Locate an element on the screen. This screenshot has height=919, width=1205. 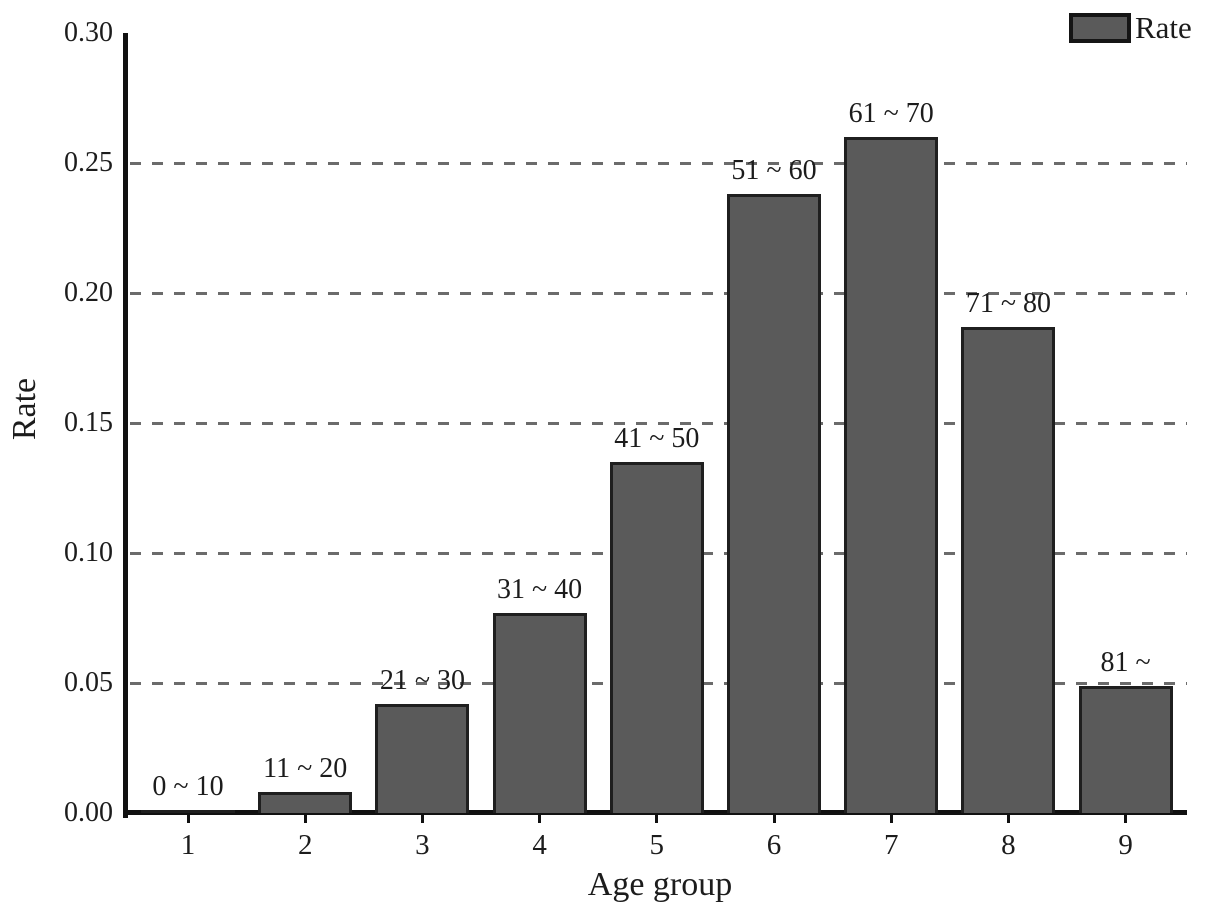
legend: Rate is located at coordinates (1130, 28).